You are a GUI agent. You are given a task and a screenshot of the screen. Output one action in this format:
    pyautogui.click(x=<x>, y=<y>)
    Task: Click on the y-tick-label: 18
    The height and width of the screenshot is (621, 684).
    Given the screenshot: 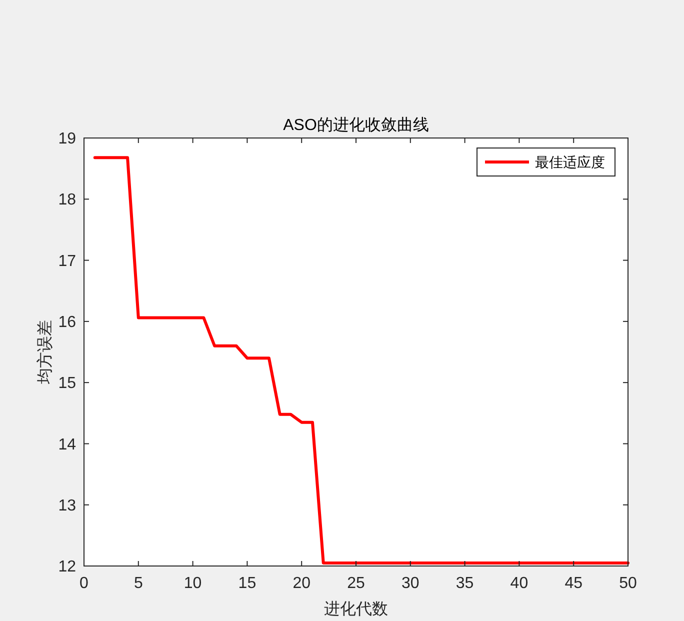 What is the action you would take?
    pyautogui.click(x=67, y=200)
    